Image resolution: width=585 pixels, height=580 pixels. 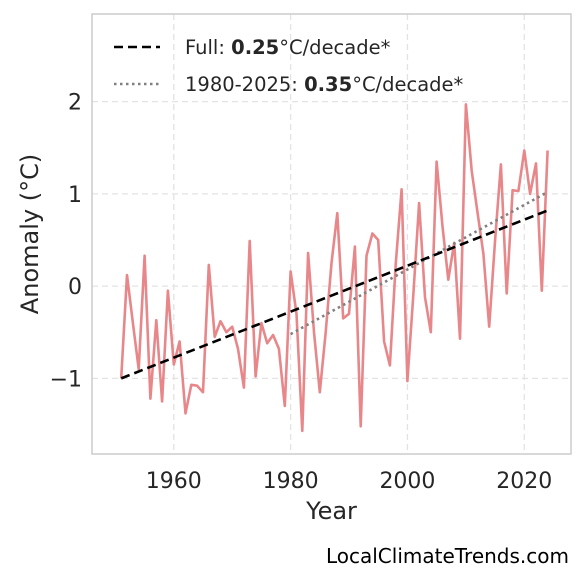 I want to click on x-tick-labels: 1960 1980 2000 2020, so click(x=349, y=481).